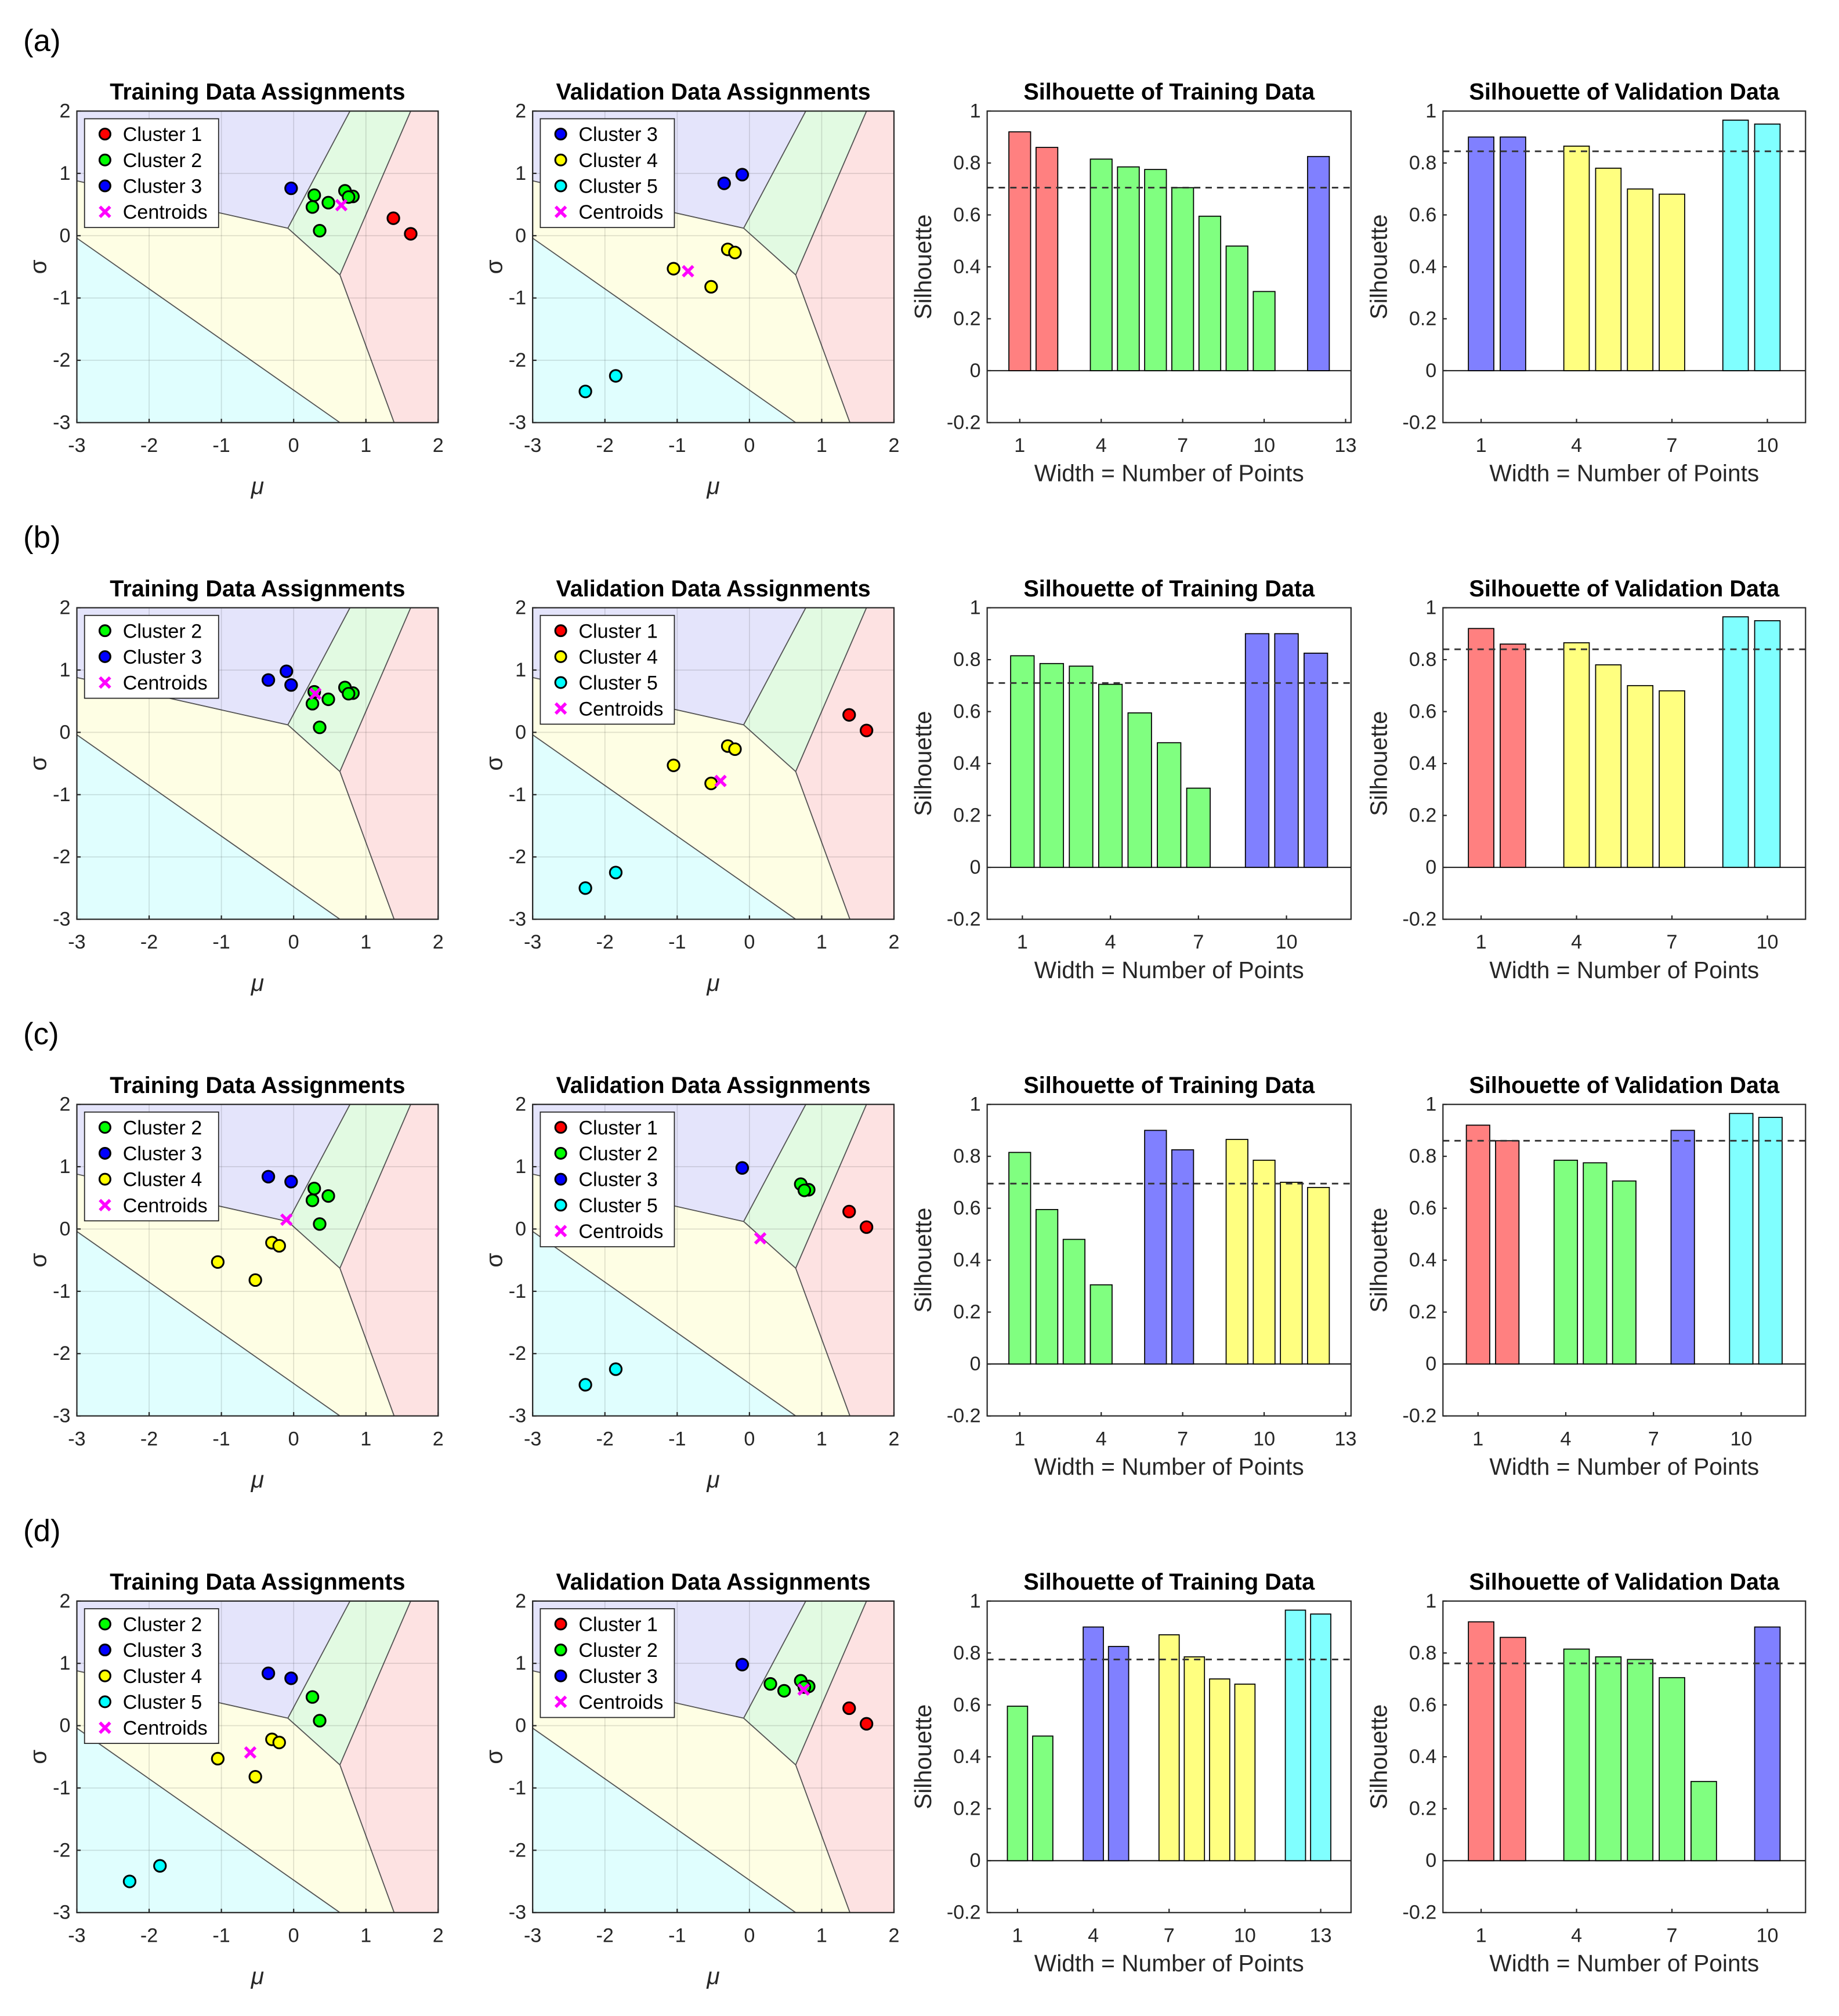 The image size is (1839, 2016). What do you see at coordinates (607, 669) in the screenshot?
I see `legend: Cluster 1 Cluster 4 Cluster 5 Centroids` at bounding box center [607, 669].